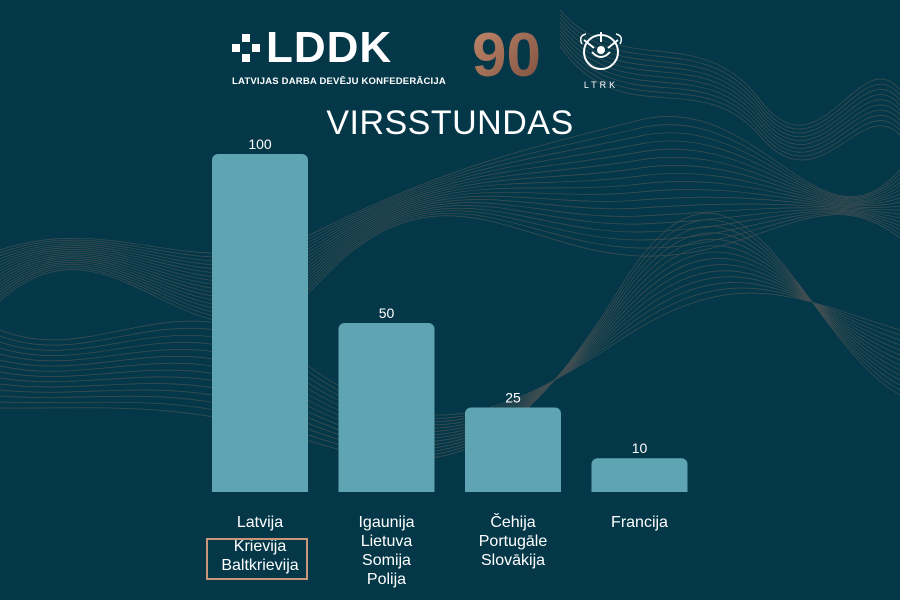  I want to click on category-label-3: Francija, so click(640, 522).